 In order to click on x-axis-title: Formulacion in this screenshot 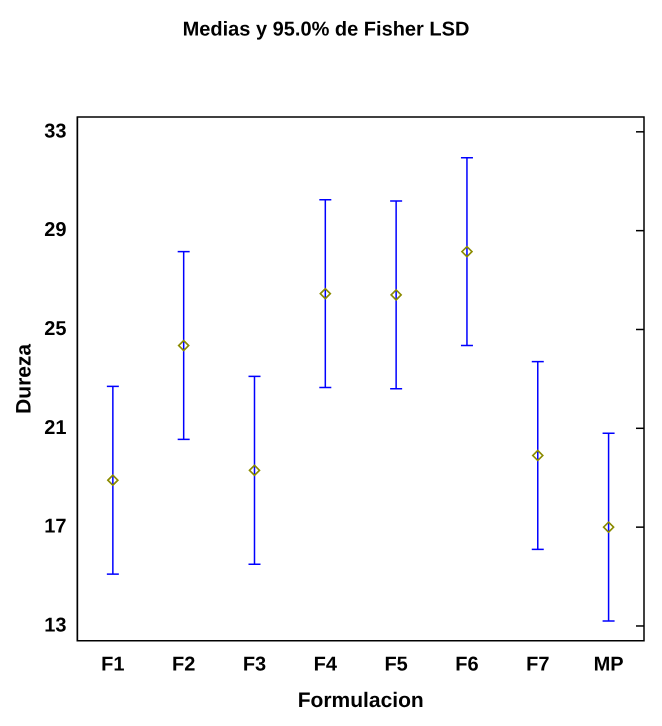, I will do `click(361, 700)`.